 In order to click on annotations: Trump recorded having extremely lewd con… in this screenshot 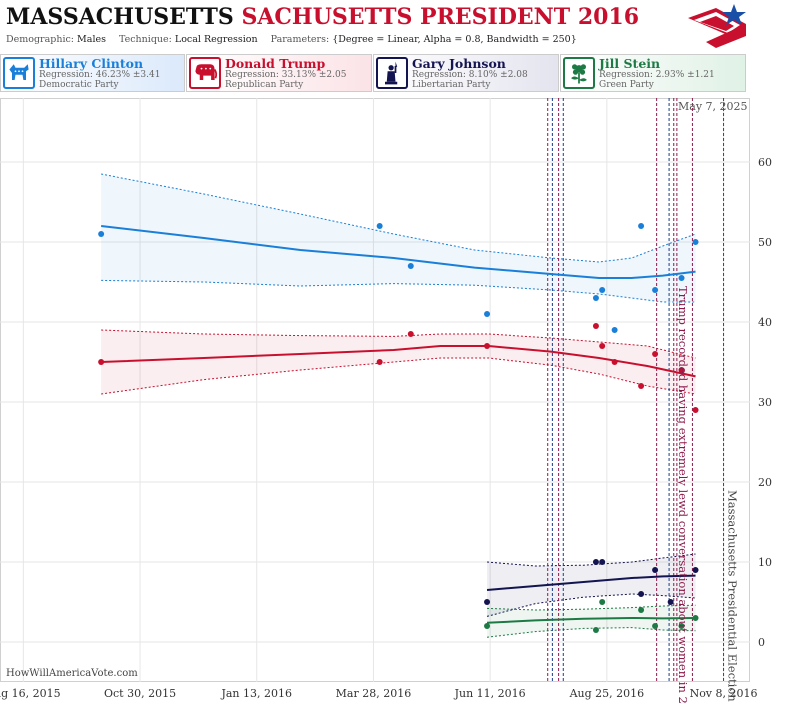, I will do `click(708, 495)`.